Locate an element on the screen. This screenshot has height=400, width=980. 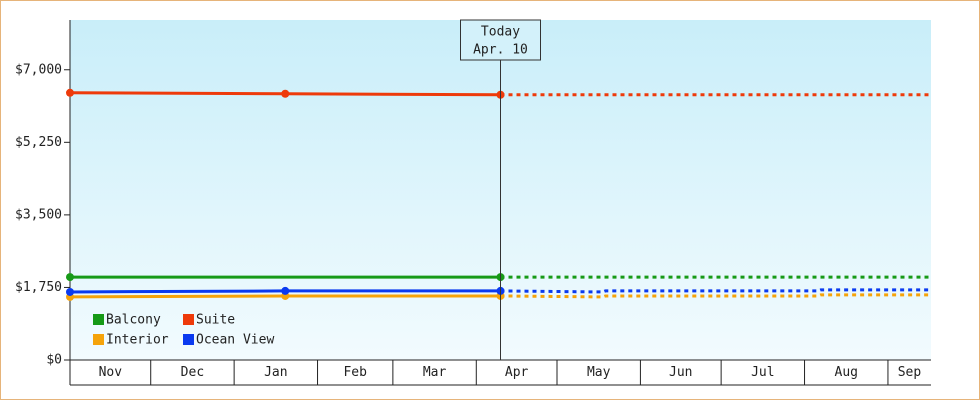
y-tick-label: $3,500 is located at coordinates (38, 214).